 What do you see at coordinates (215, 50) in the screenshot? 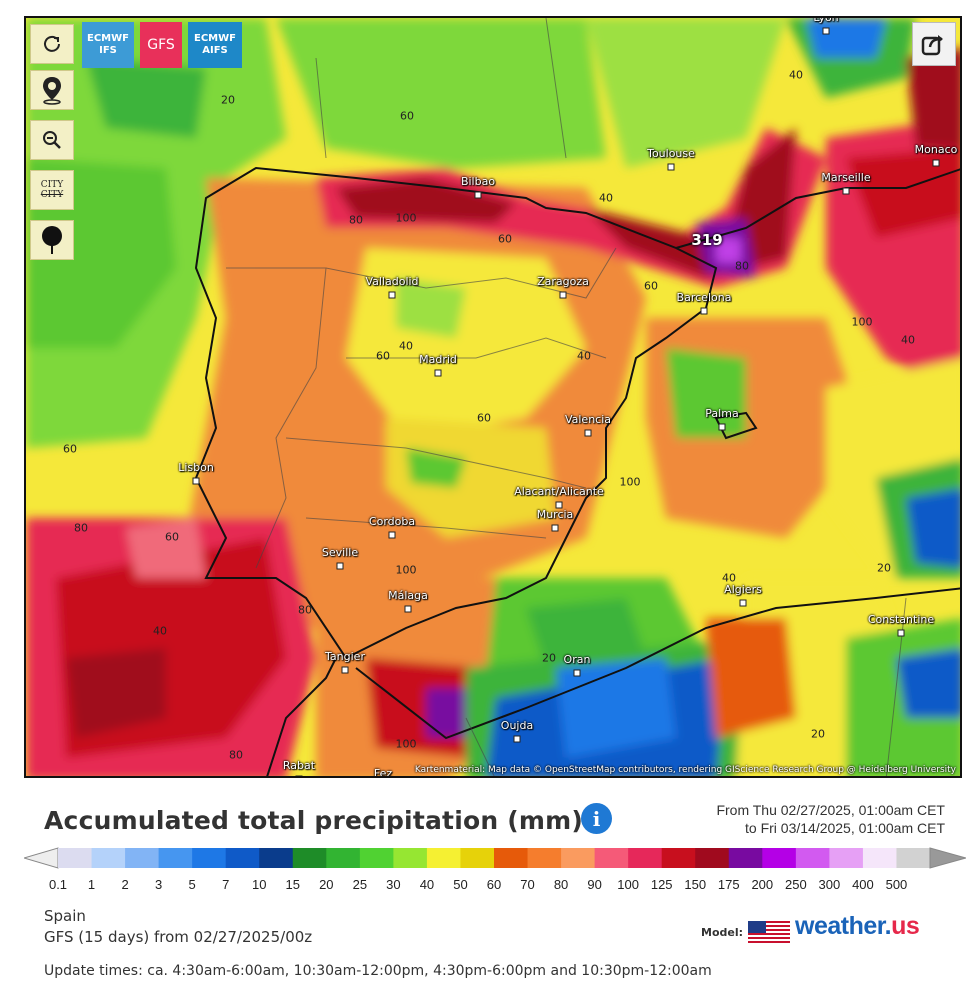
I see `model-label-line2: AIFS` at bounding box center [215, 50].